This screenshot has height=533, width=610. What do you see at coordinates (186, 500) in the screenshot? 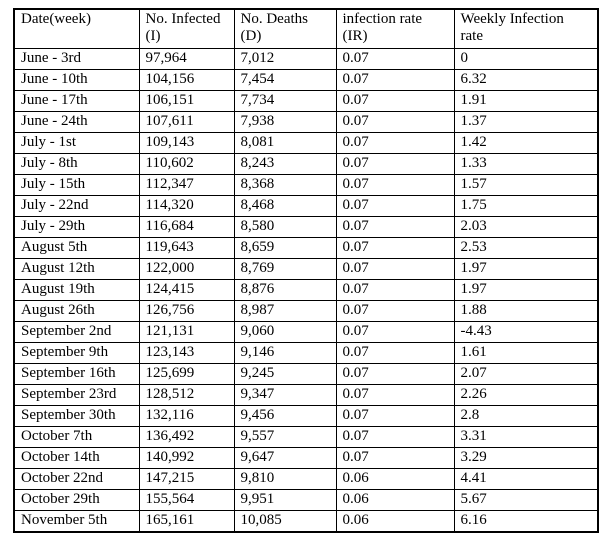
I see `table-cell: 155,564` at bounding box center [186, 500].